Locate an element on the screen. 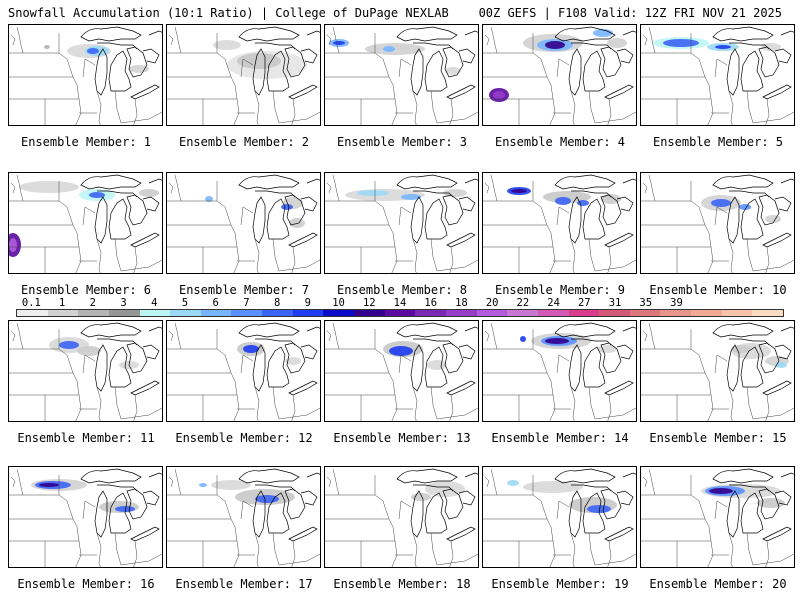 Image resolution: width=800 pixels, height=600 pixels. ensemble-member-label: Ensemble Member: 18 is located at coordinates (402, 584).